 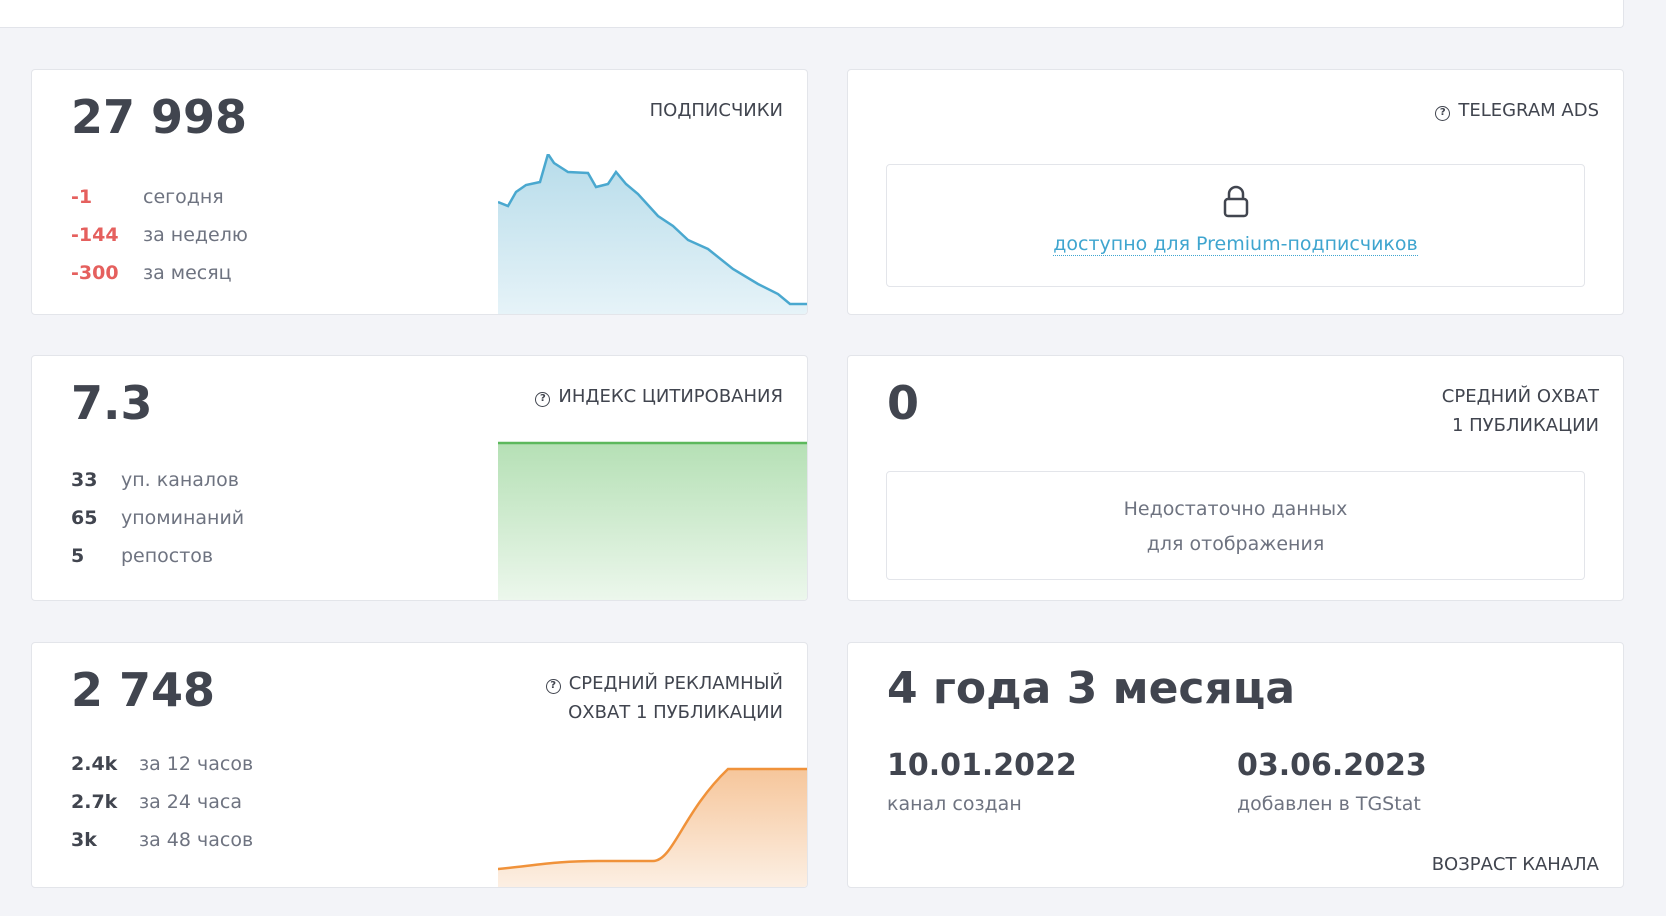 What do you see at coordinates (196, 764) in the screenshot?
I see `stat-label: за 12 часов` at bounding box center [196, 764].